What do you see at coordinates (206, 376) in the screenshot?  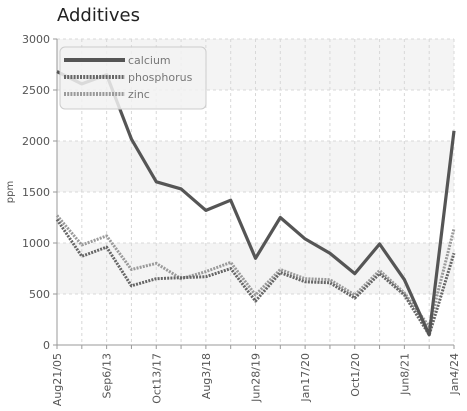 I see `x-tick-label: Aug3/18` at bounding box center [206, 376].